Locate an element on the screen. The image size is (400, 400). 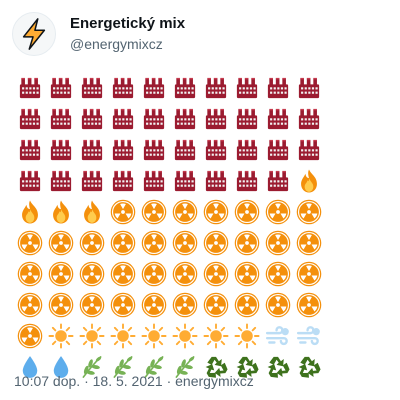
high-voltage-icon is located at coordinates (34, 34).